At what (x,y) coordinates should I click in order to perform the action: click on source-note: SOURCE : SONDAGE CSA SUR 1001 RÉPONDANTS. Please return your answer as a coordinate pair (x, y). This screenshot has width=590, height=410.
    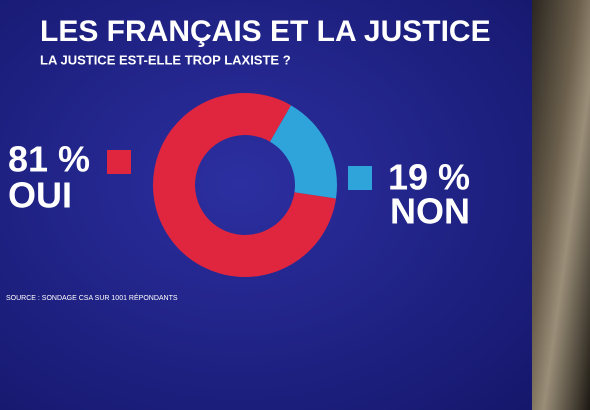
    Looking at the image, I should click on (92, 297).